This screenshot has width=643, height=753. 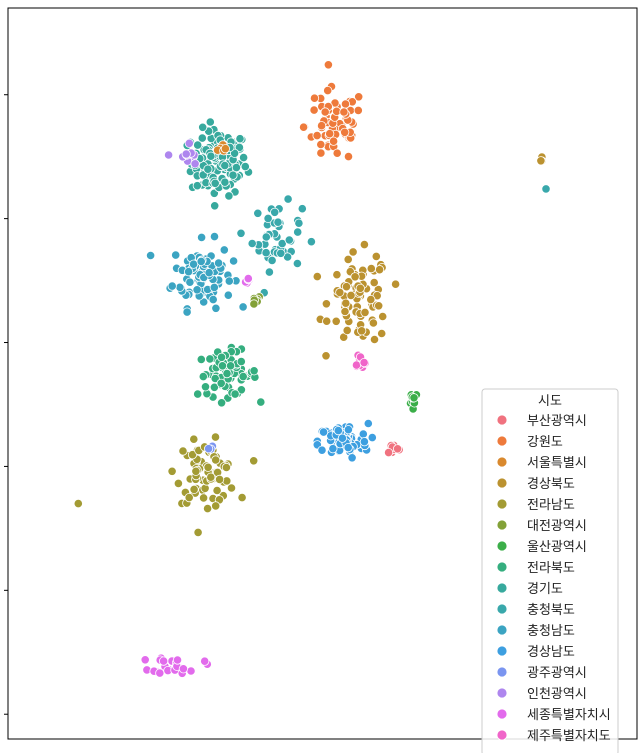 What do you see at coordinates (551, 505) in the screenshot?
I see `legend-label: 전라남도` at bounding box center [551, 505].